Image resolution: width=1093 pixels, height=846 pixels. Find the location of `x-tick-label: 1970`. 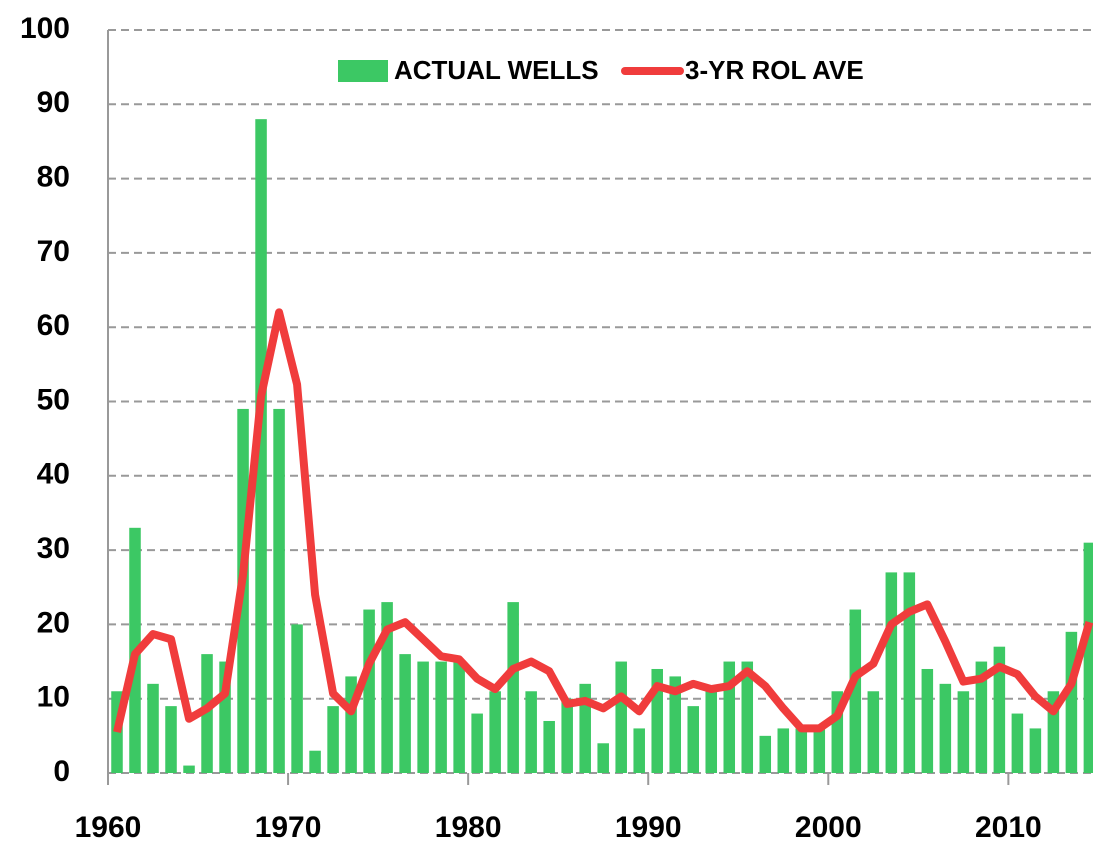

x-tick-label: 1970 is located at coordinates (288, 827).